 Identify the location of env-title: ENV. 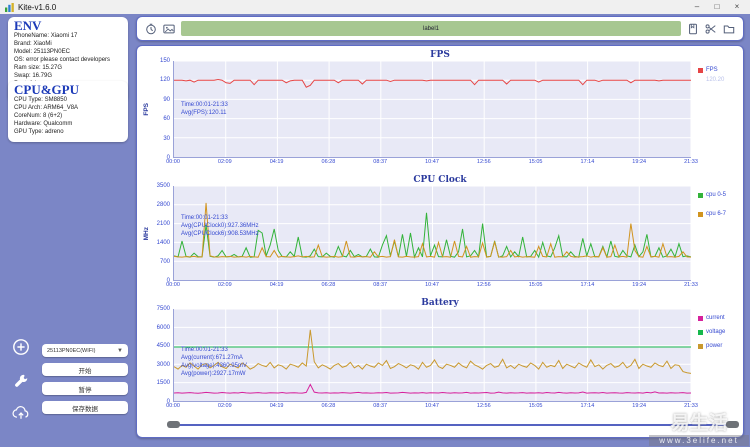
(28, 25).